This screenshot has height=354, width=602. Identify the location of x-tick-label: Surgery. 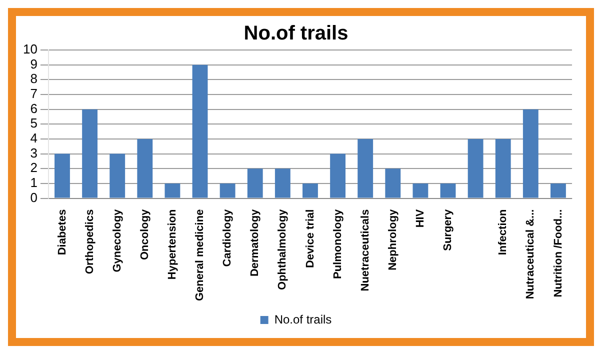
(448, 229).